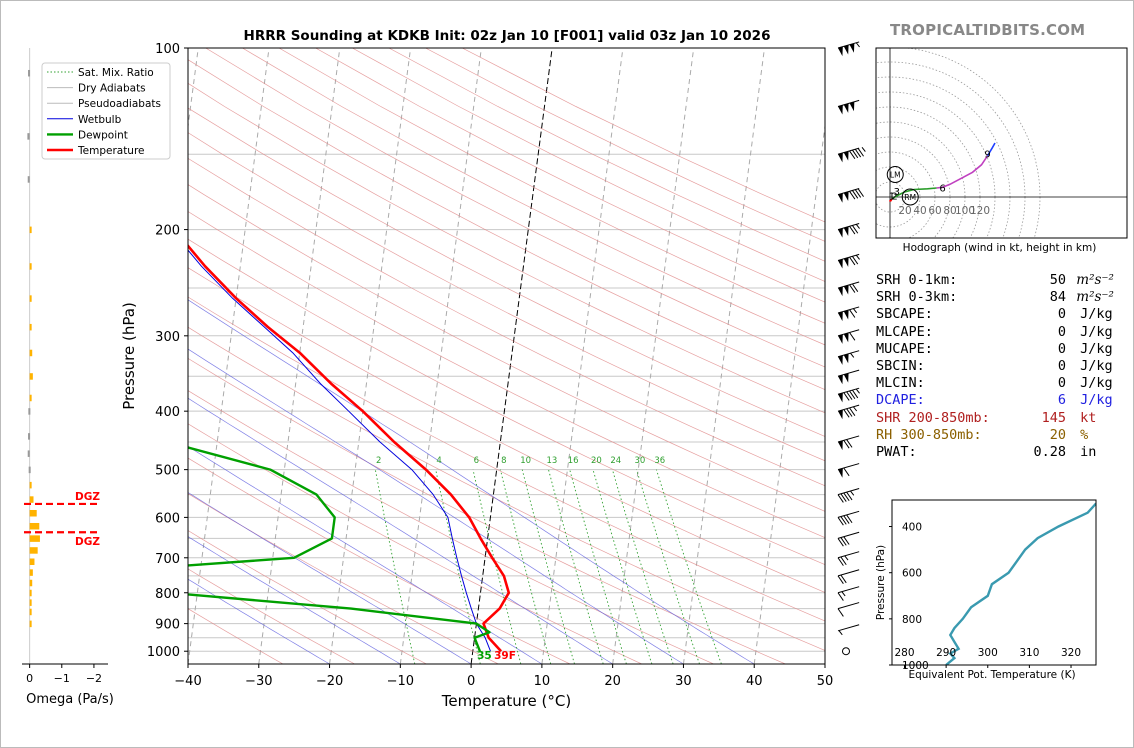 The image size is (1134, 748). I want to click on stat-unit: in, so click(1084, 451).